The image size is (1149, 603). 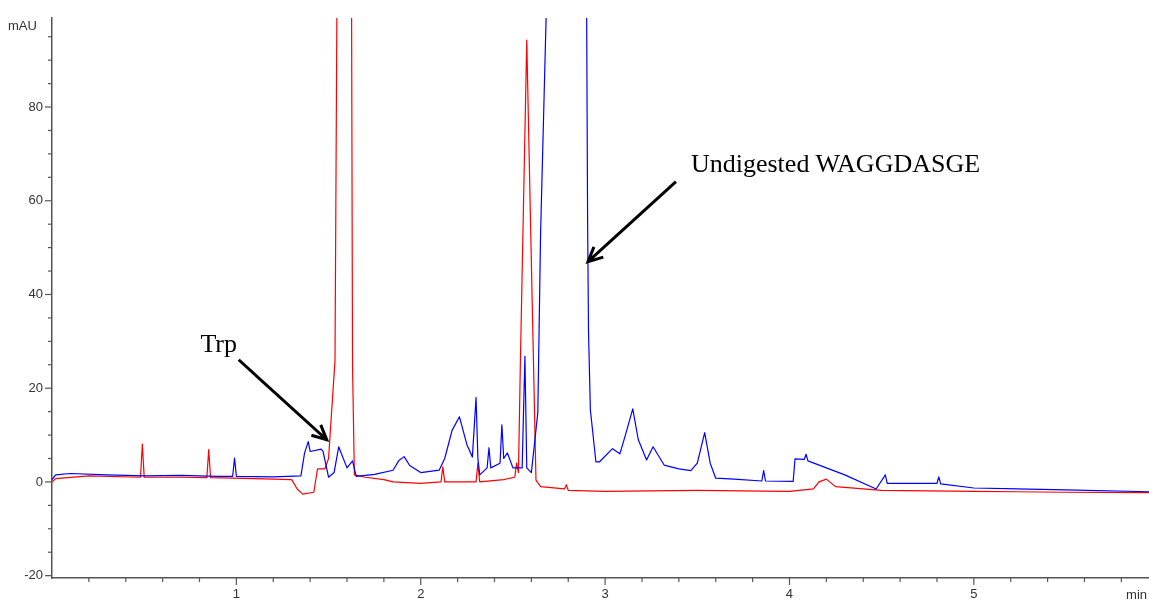 I want to click on x-tick-label: 3, so click(x=605, y=594).